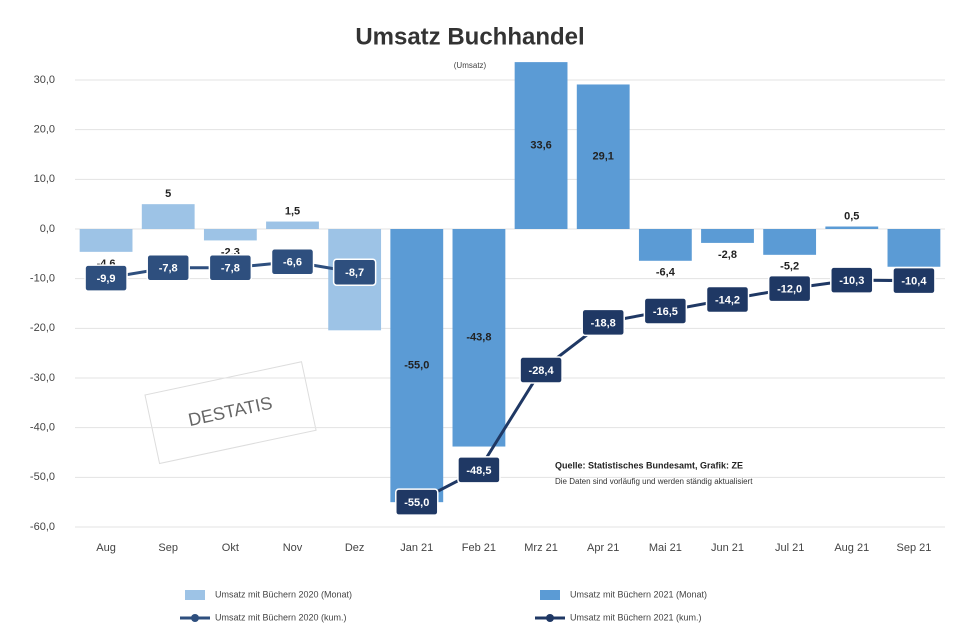 Image resolution: width=960 pixels, height=635 pixels. I want to click on y-tick-label: -10,0, so click(42, 279).